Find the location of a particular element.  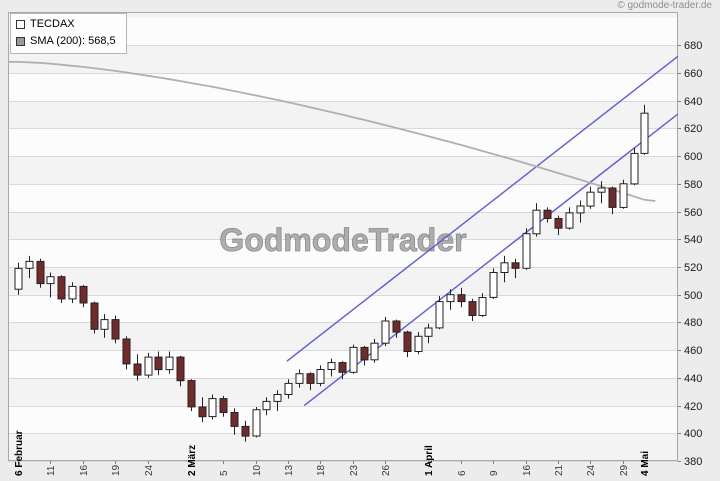

x-axis-label: 13 is located at coordinates (289, 470).